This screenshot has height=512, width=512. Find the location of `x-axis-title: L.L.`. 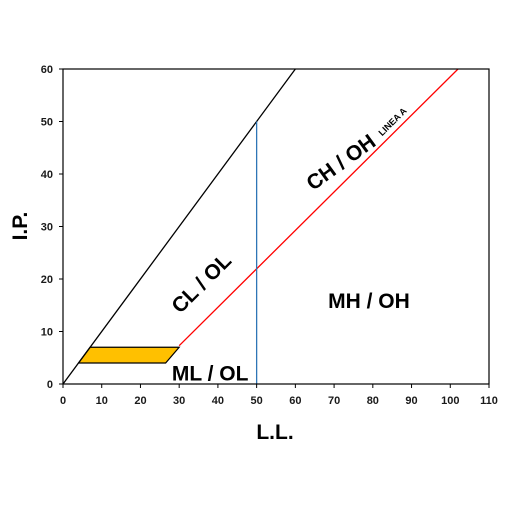

x-axis-title: L.L. is located at coordinates (274, 432).